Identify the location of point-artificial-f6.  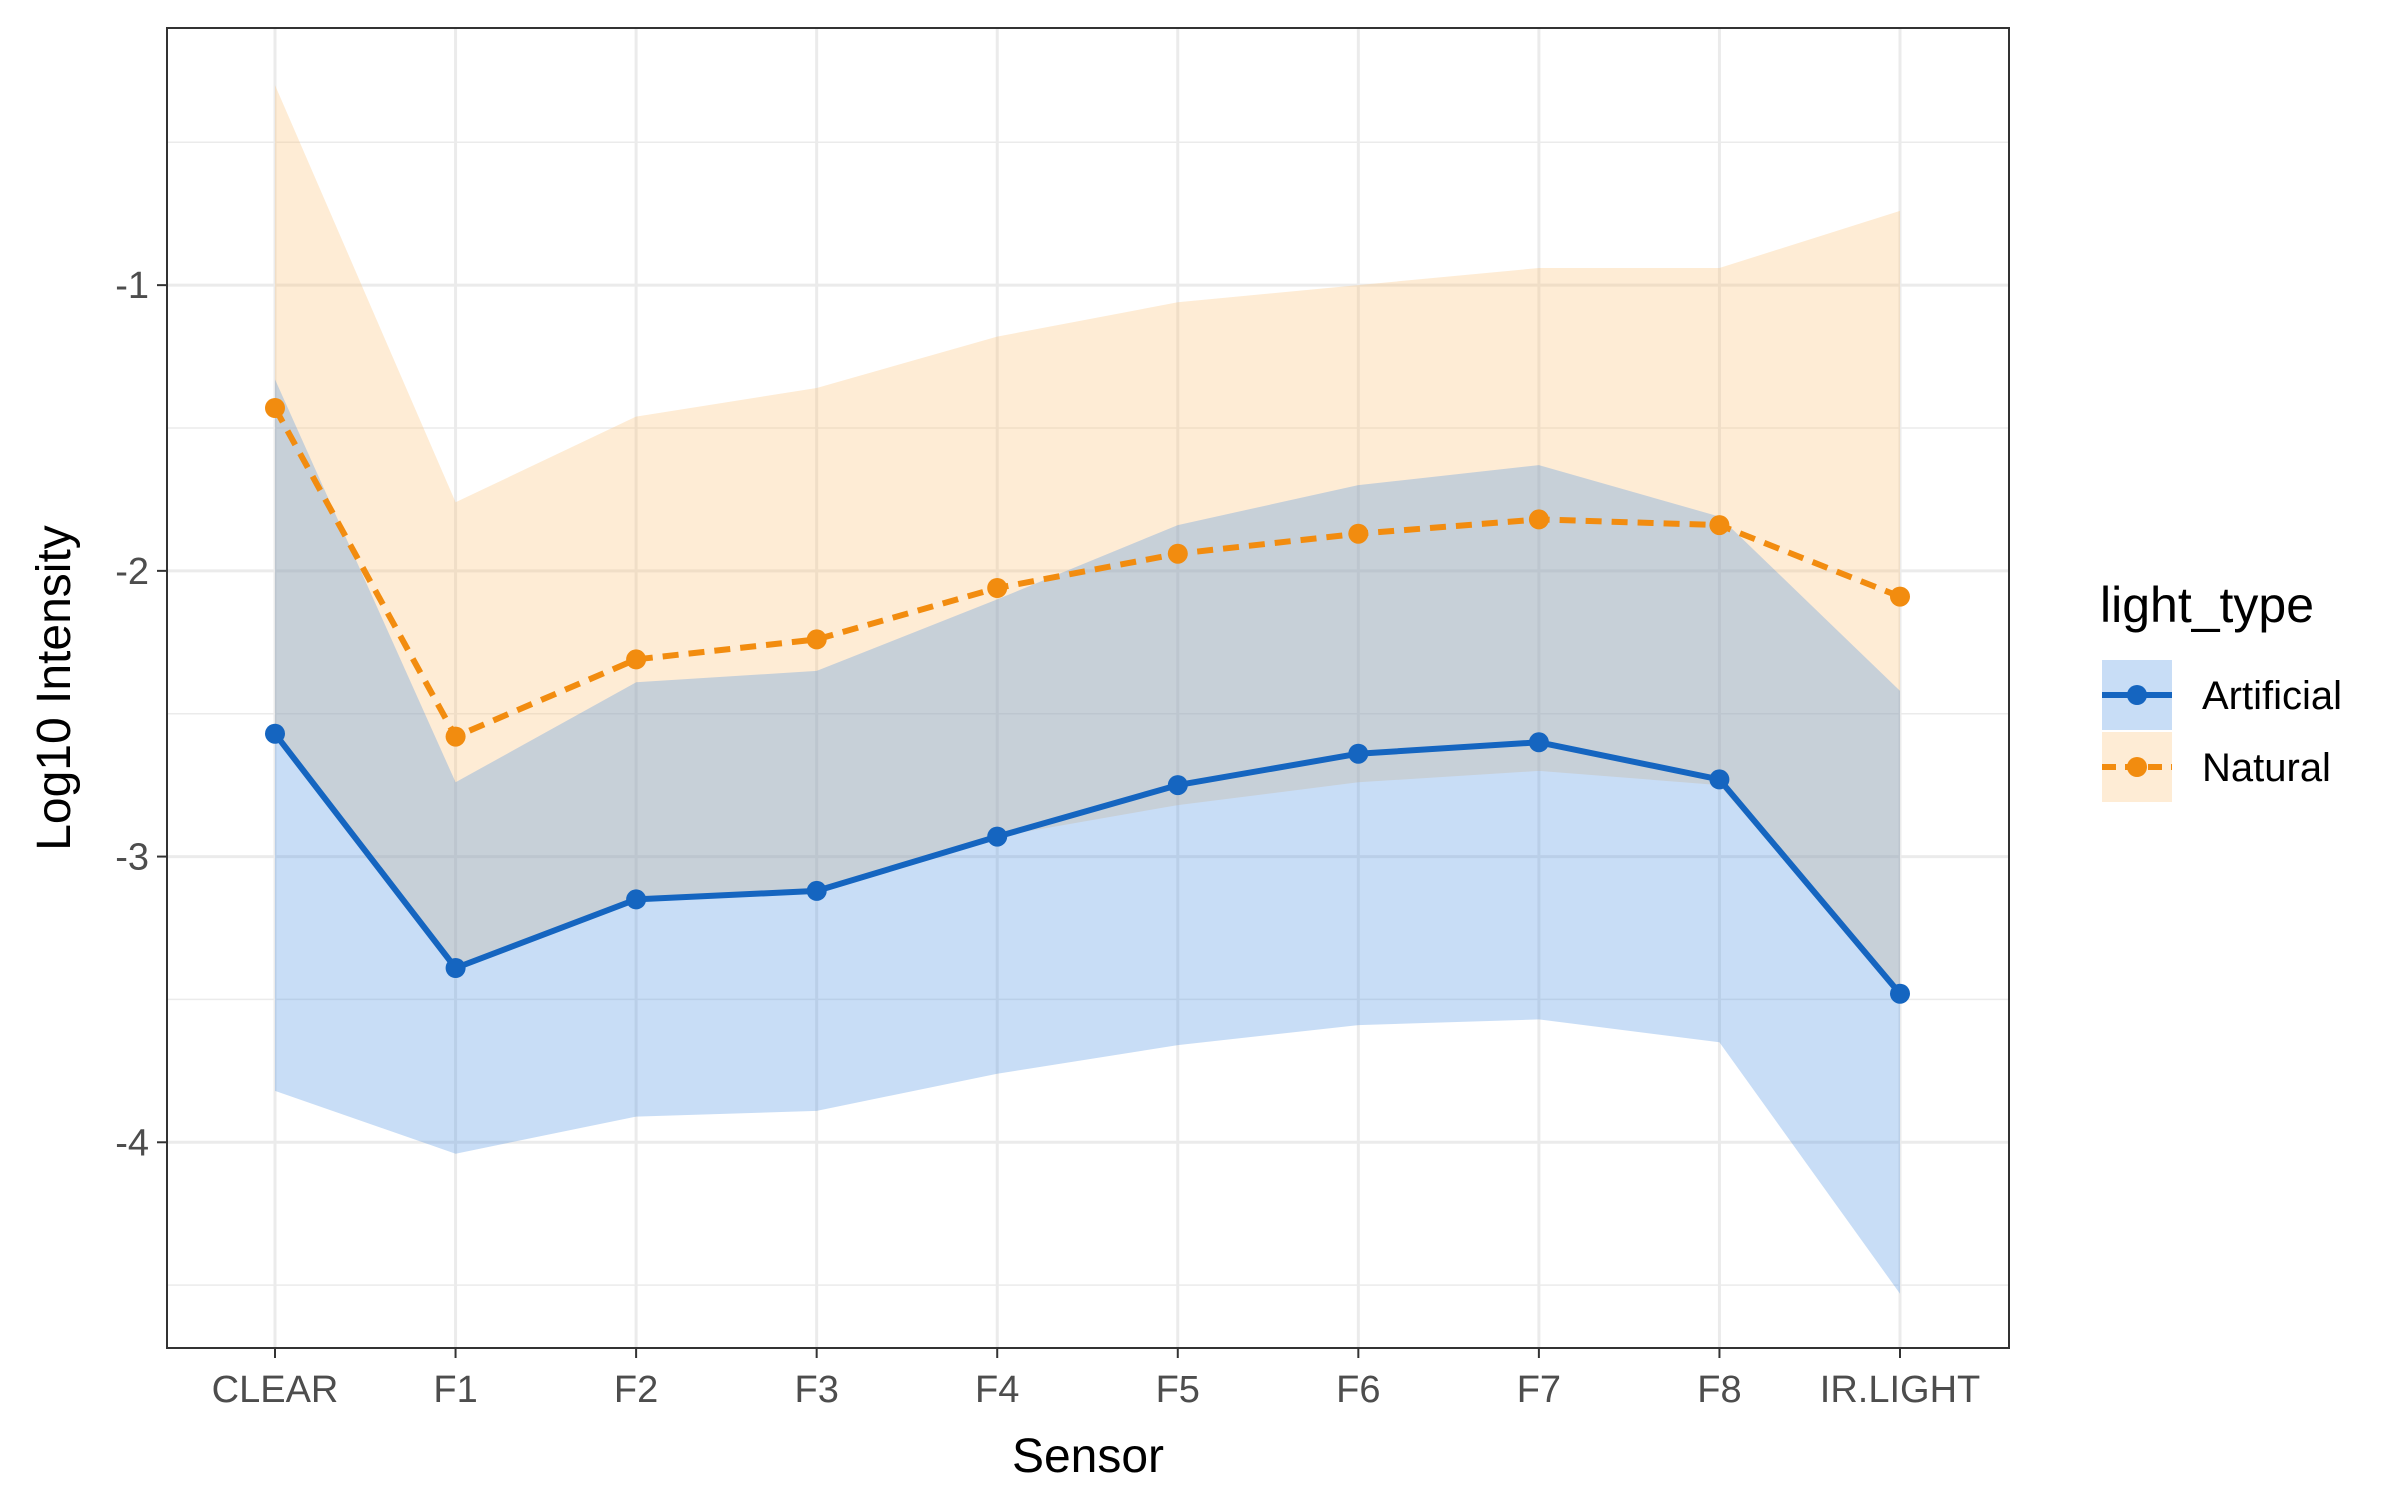
(1358, 753).